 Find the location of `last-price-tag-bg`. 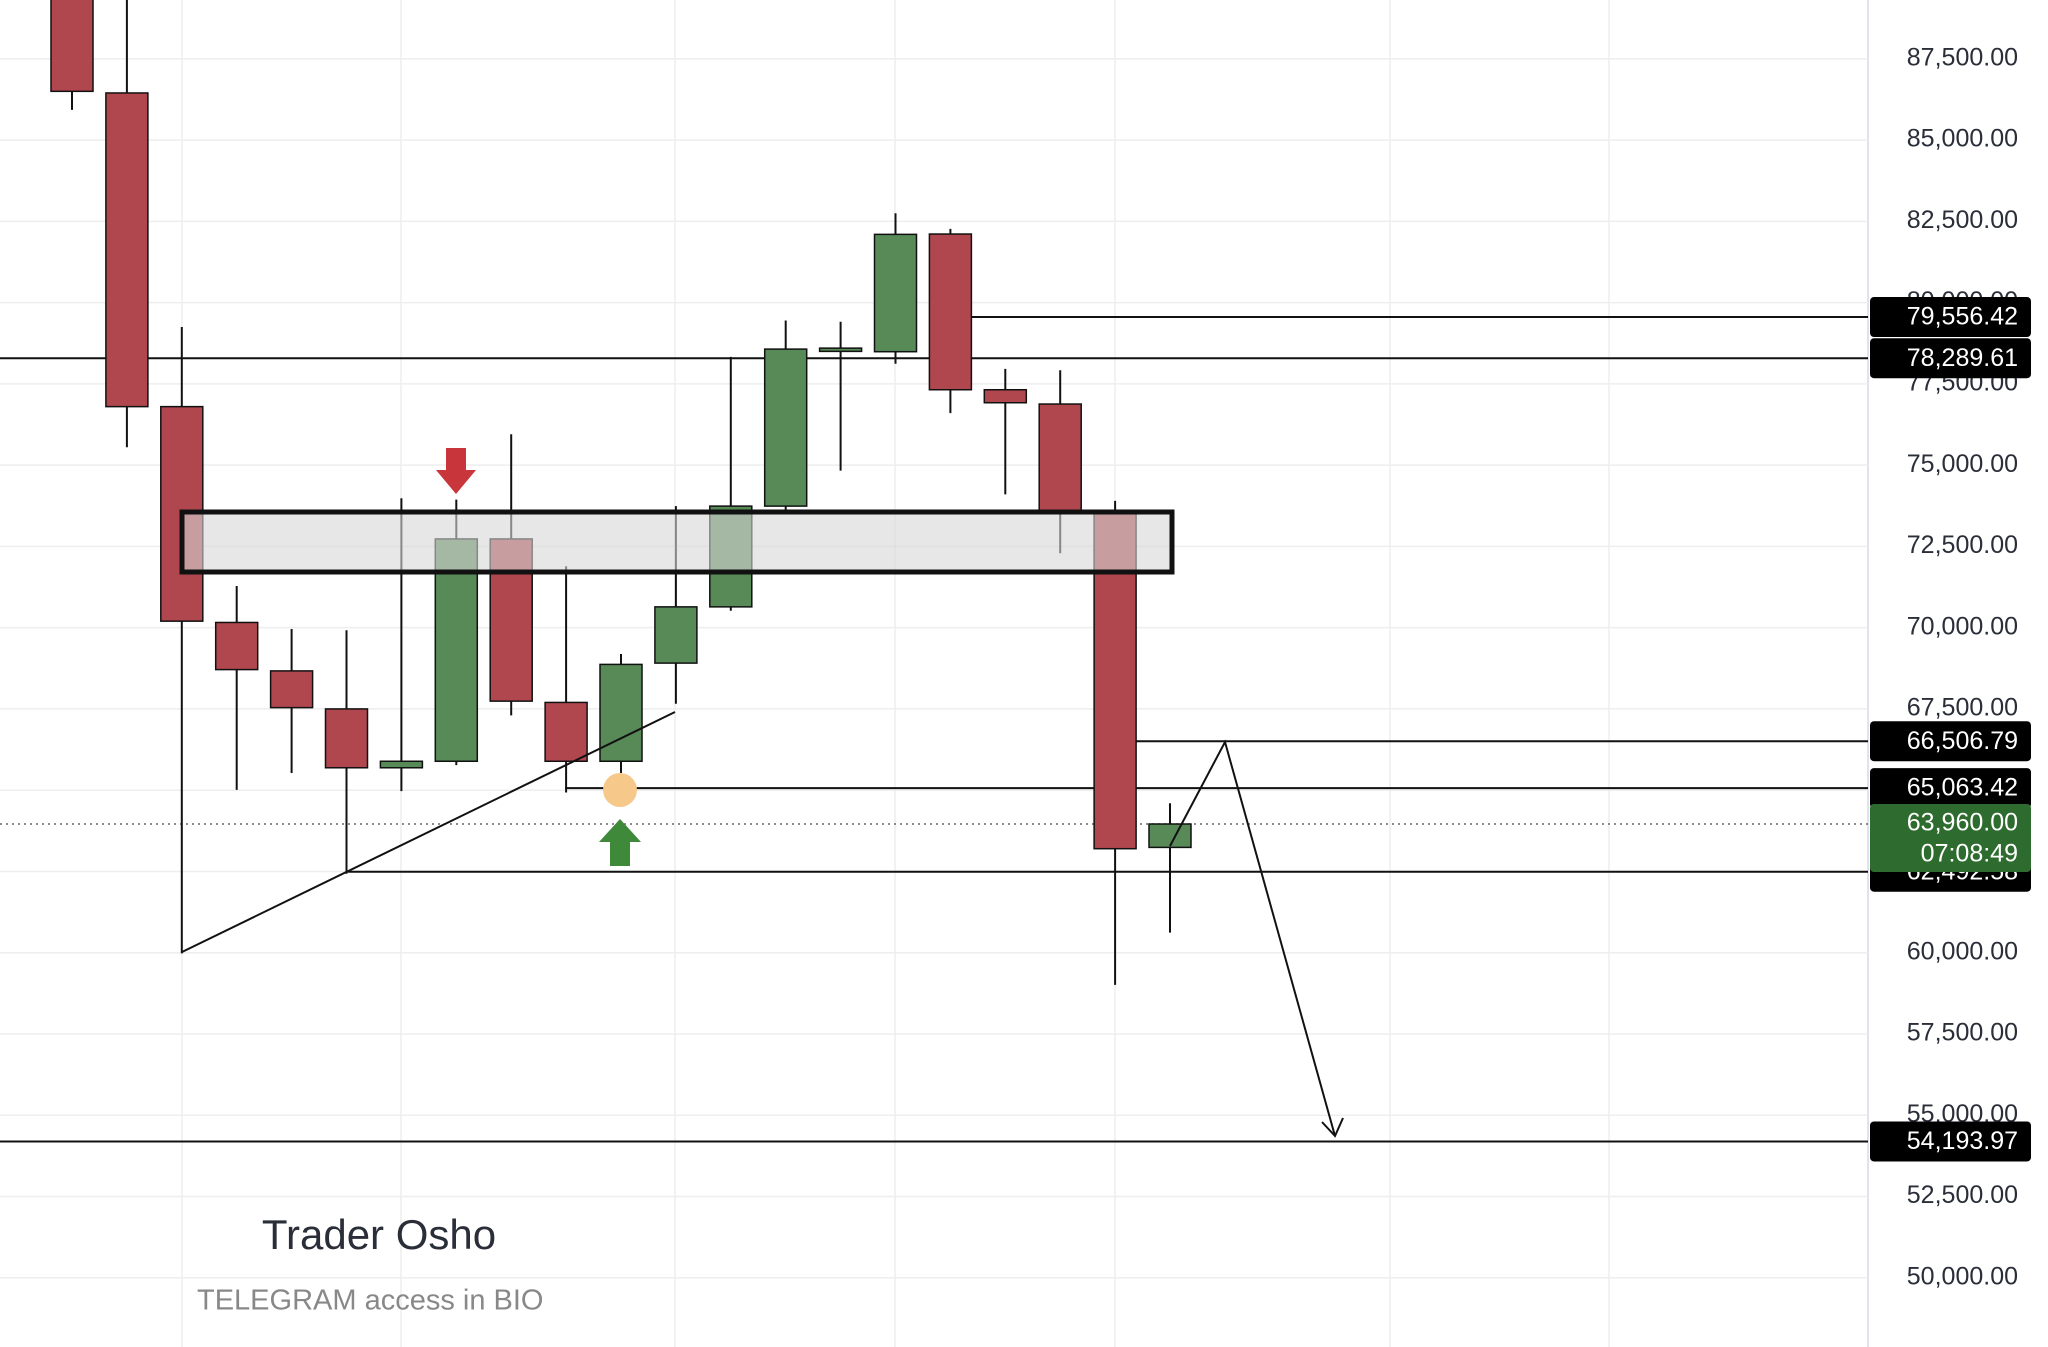

last-price-tag-bg is located at coordinates (1950, 837).